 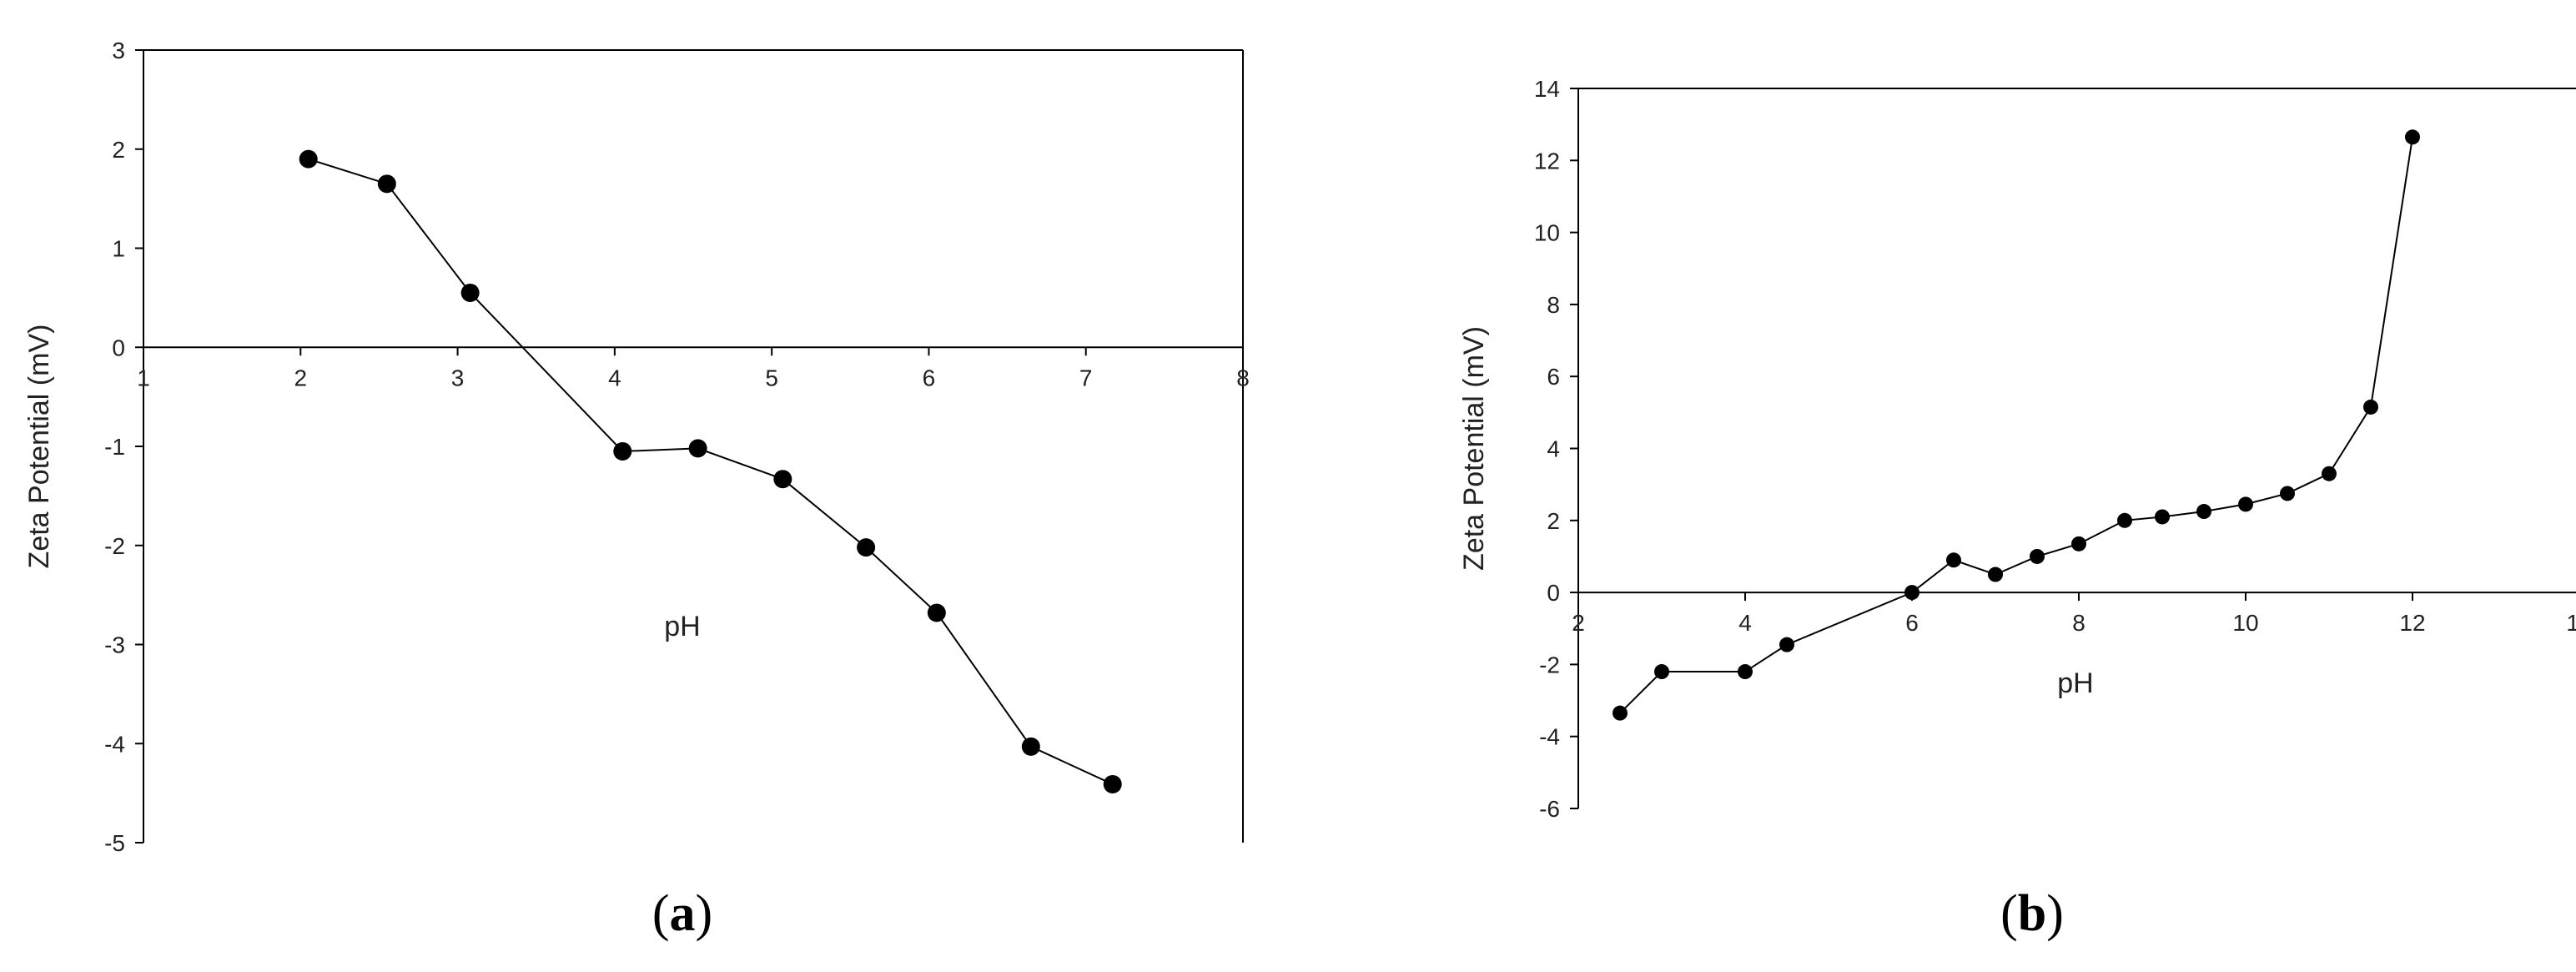 What do you see at coordinates (2571, 623) in the screenshot?
I see `x-tick-label: 14` at bounding box center [2571, 623].